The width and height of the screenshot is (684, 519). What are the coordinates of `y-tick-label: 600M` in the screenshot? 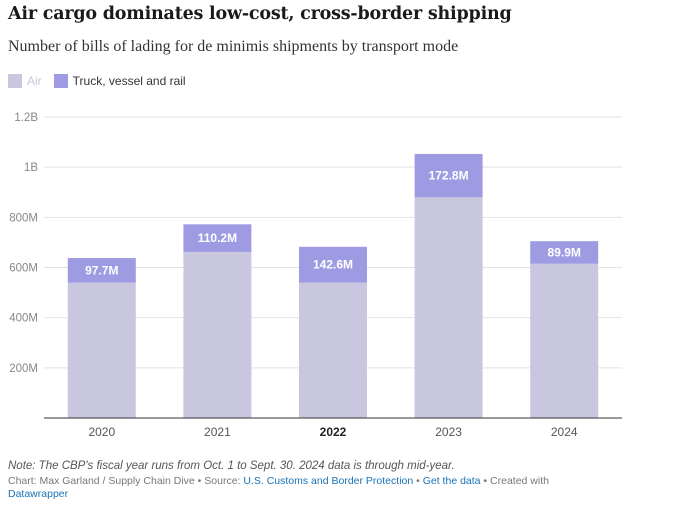 It's located at (23, 269).